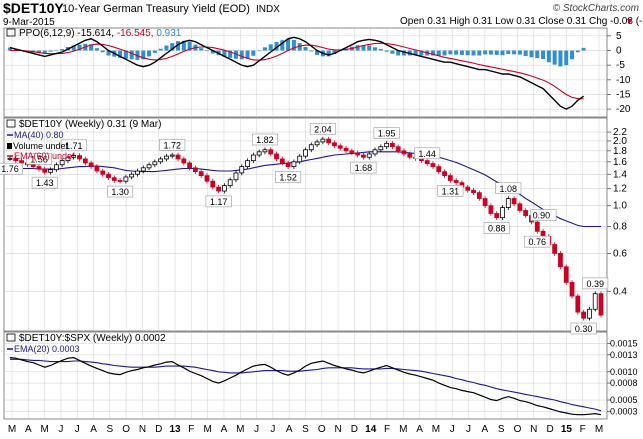  Describe the element at coordinates (620, 206) in the screenshot. I see `price-tick-label: 1.0` at that location.